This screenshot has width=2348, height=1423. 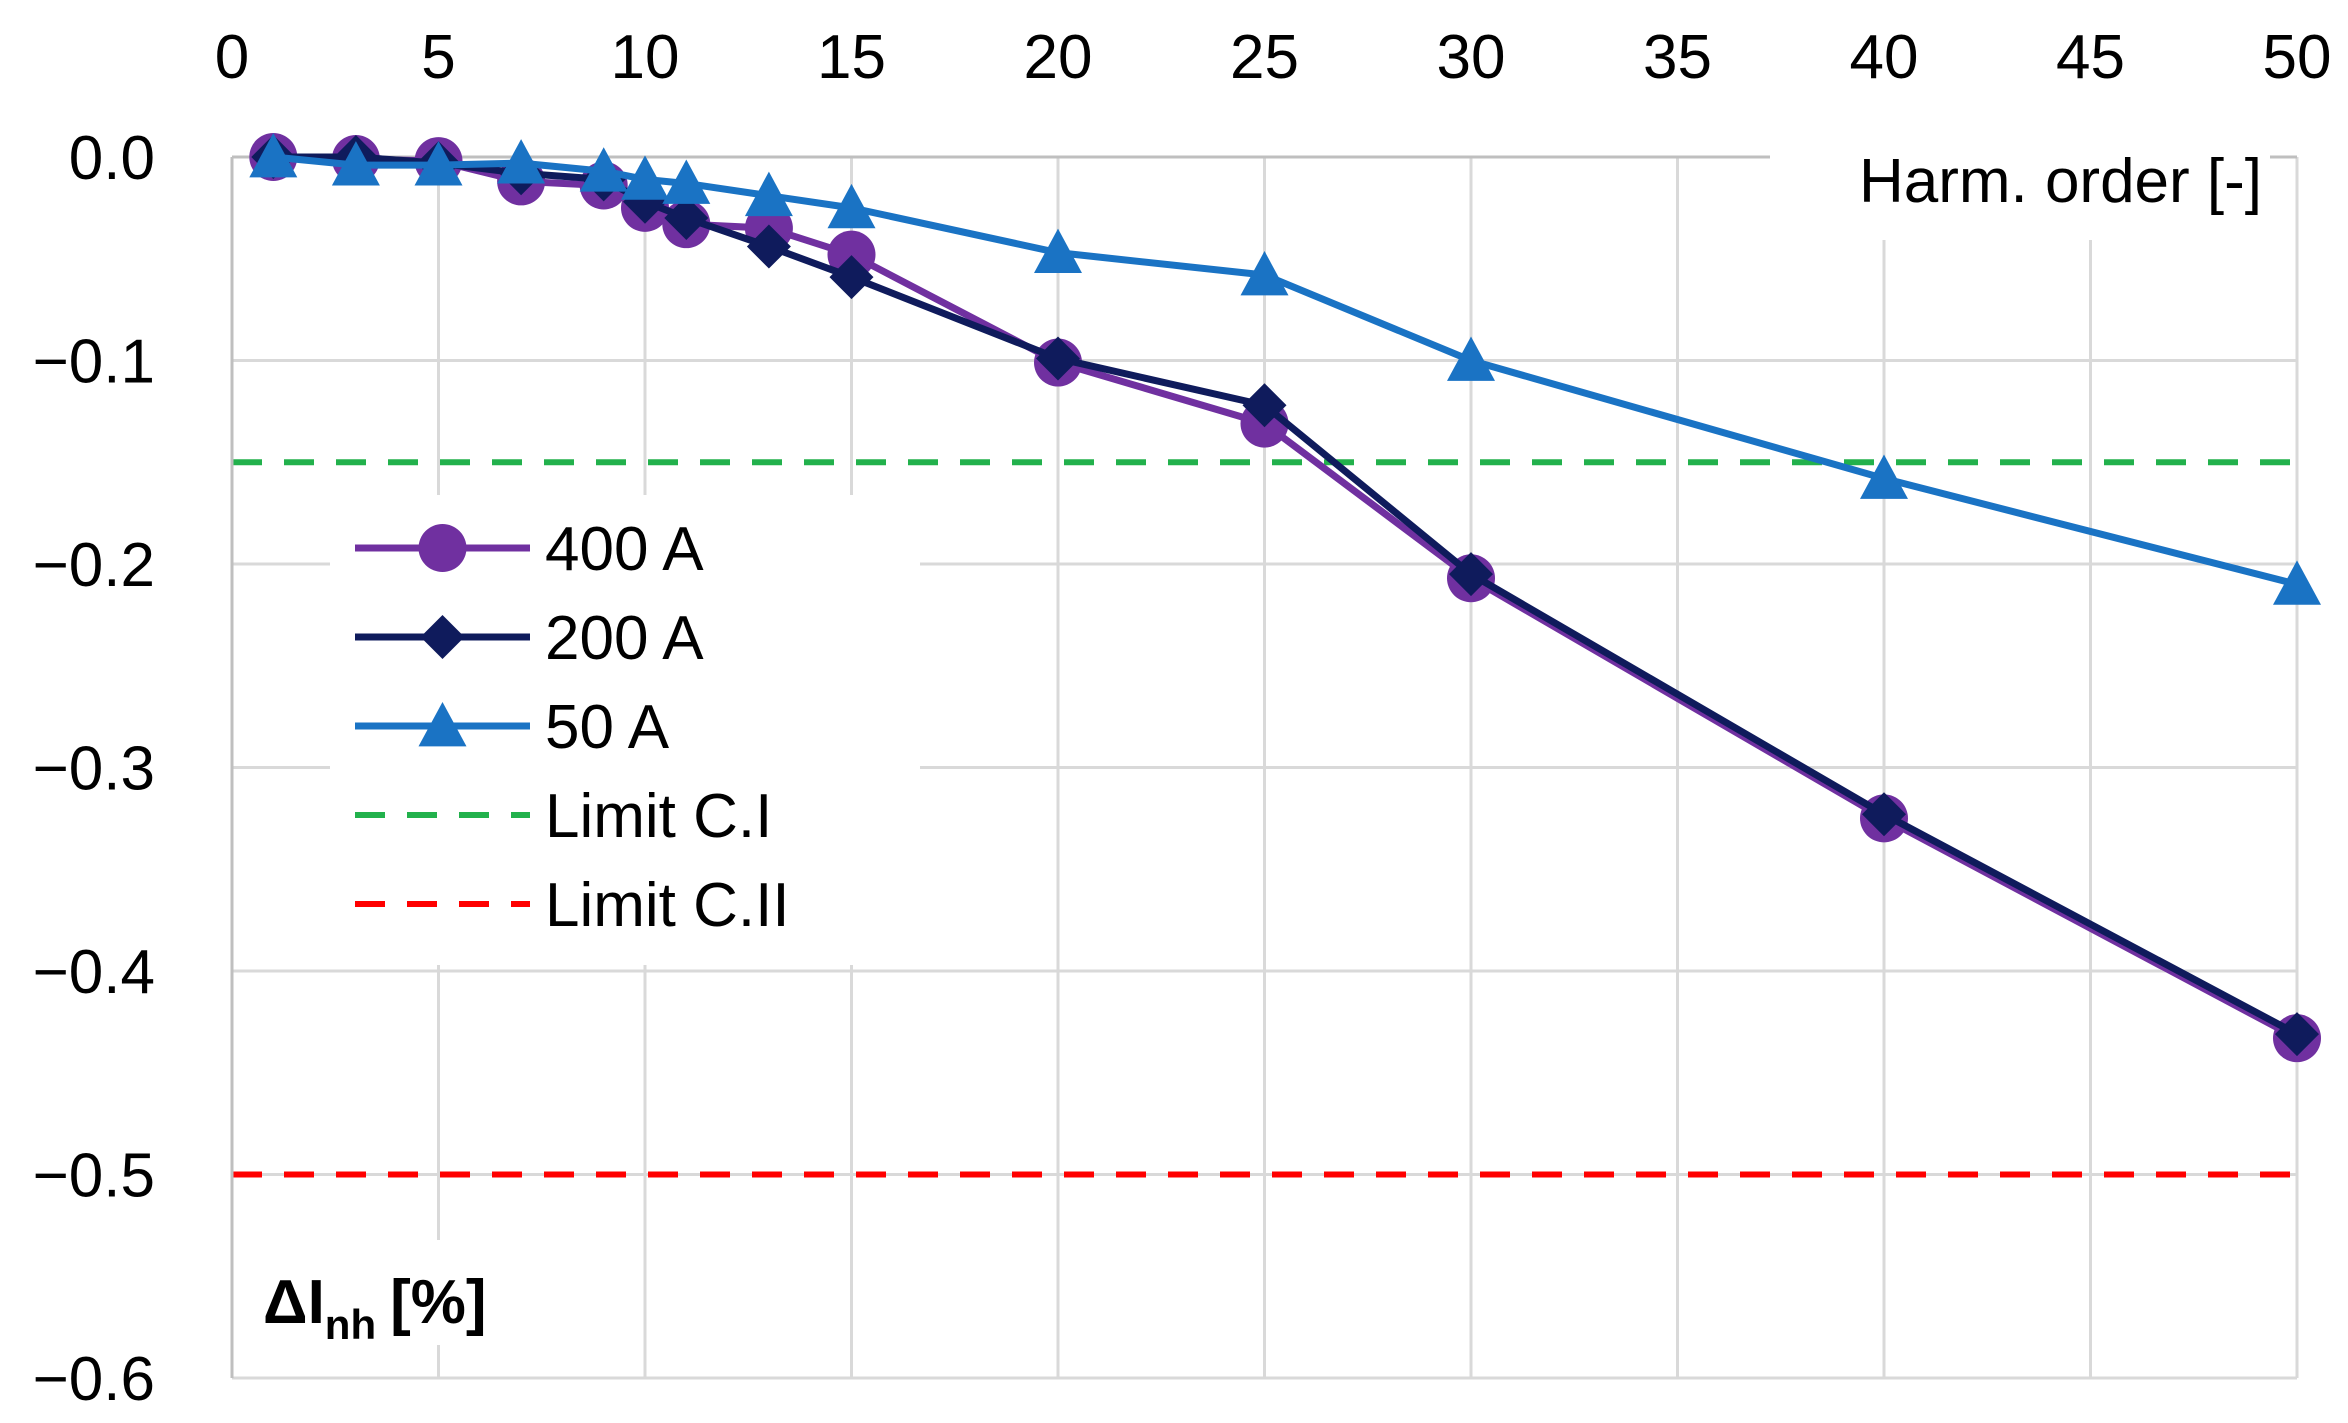 I want to click on y-tick-label: 0.0, so click(x=112, y=158).